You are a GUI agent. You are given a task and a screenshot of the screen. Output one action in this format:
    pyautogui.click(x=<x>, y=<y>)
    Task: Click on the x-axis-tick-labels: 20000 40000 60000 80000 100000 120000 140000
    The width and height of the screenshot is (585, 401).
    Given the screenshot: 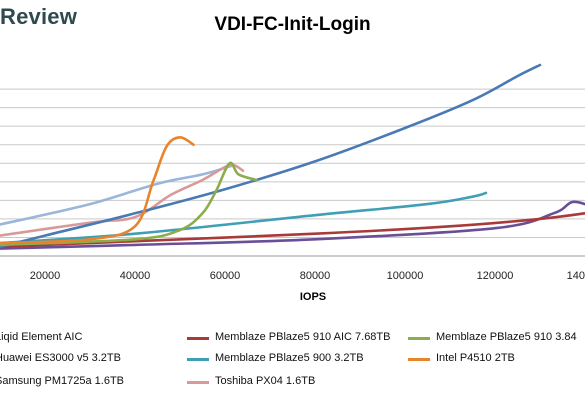 What is the action you would take?
    pyautogui.click(x=307, y=276)
    